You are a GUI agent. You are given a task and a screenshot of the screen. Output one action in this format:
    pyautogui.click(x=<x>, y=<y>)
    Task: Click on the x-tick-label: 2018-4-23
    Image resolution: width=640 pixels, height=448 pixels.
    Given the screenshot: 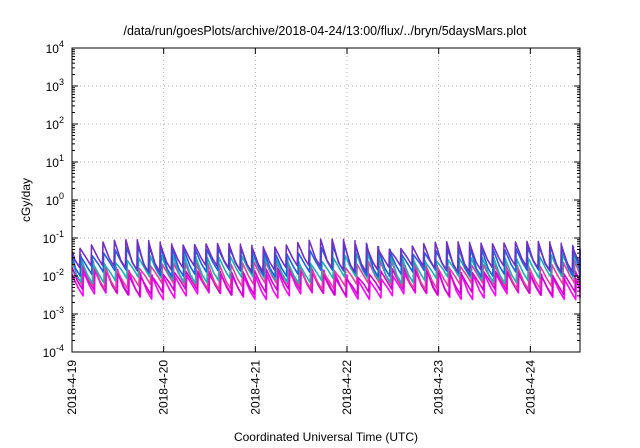 What is the action you would take?
    pyautogui.click(x=439, y=387)
    